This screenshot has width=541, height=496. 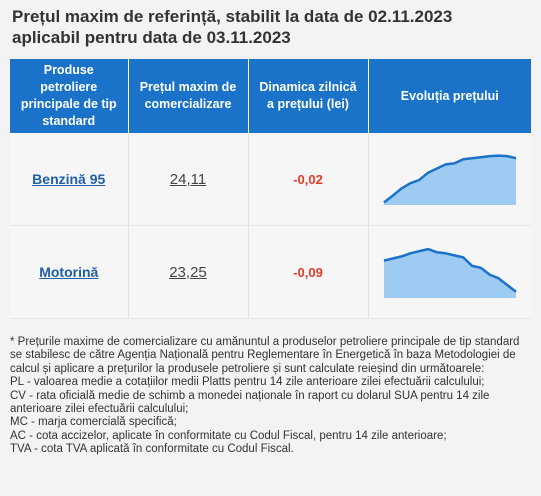 I want to click on footnote-mc: MC - marja comercială specifică;, so click(x=93, y=422).